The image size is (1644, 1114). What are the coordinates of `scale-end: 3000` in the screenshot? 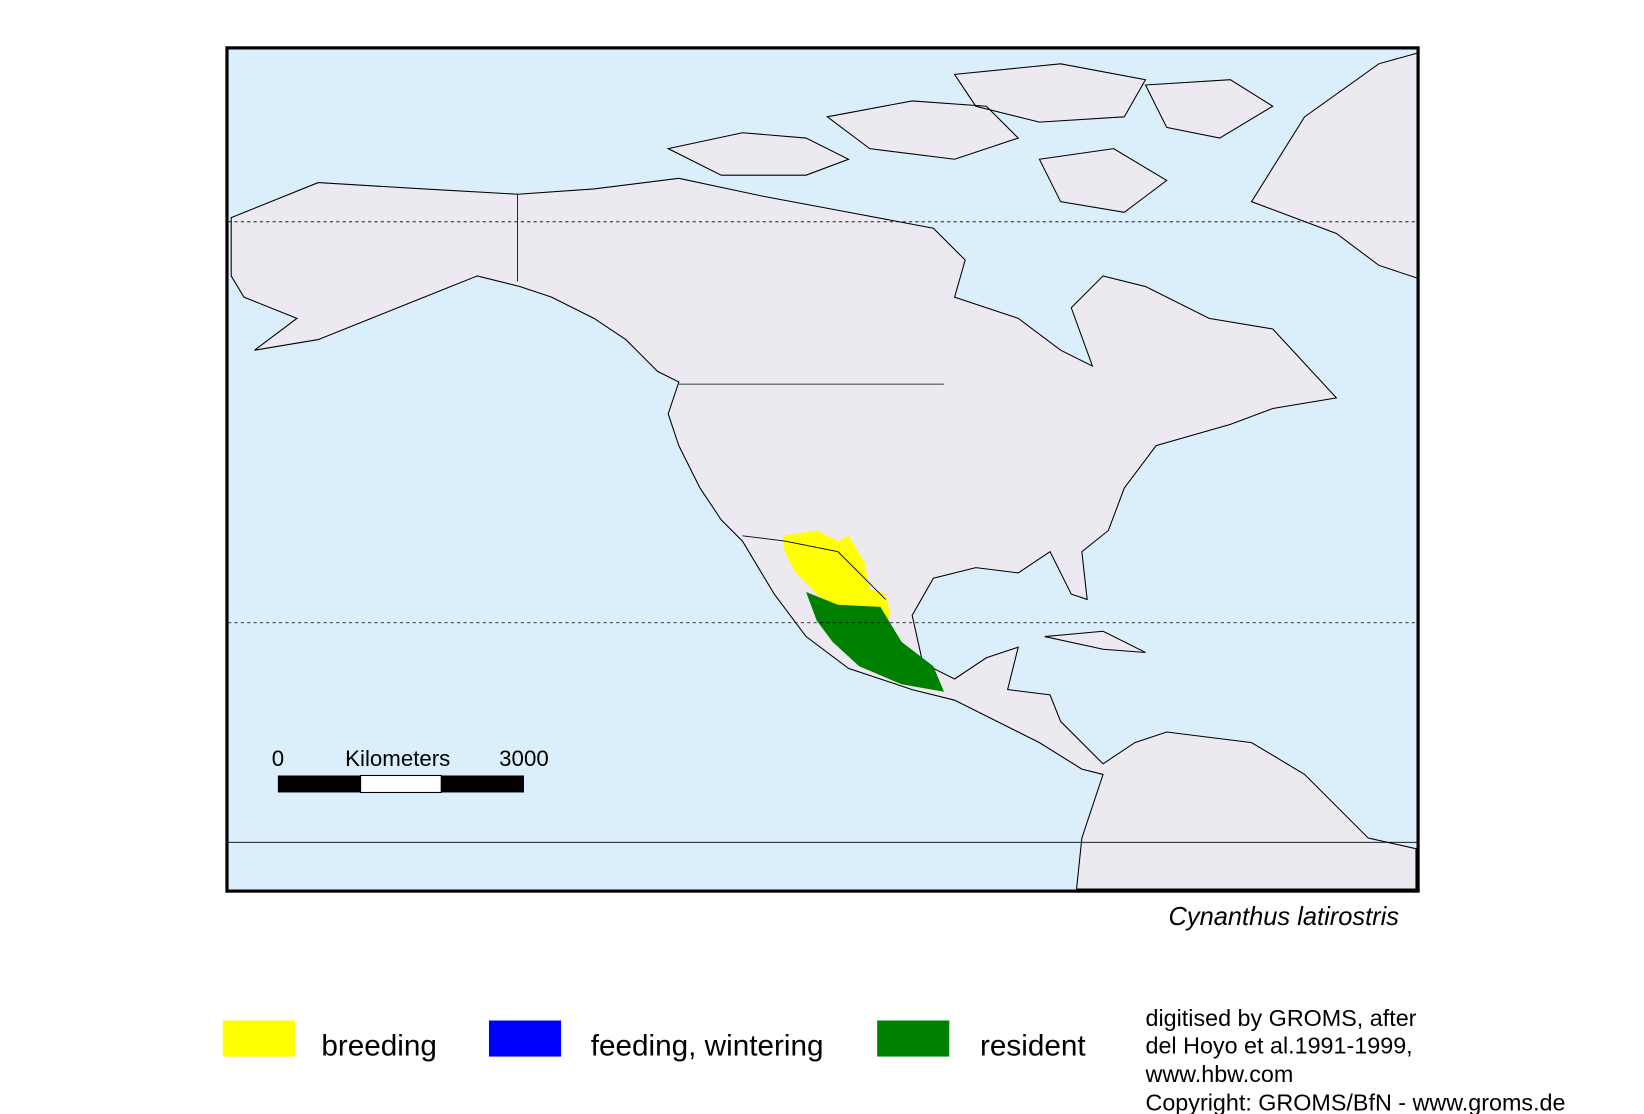 It's located at (524, 758).